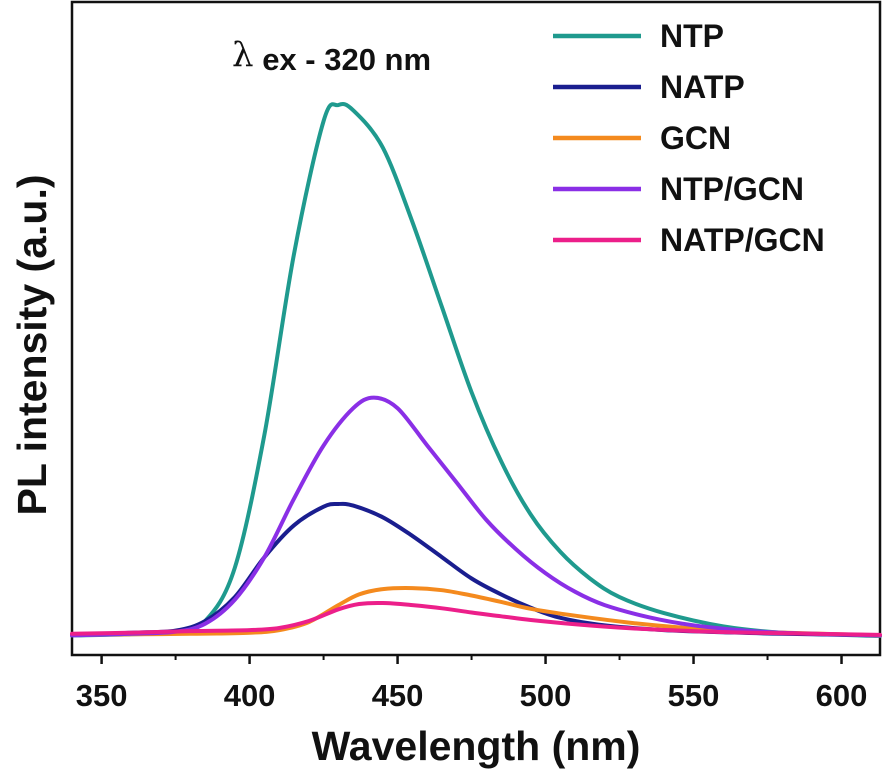 Image resolution: width=885 pixels, height=781 pixels. Describe the element at coordinates (742, 240) in the screenshot. I see `legend-label-natp-gcn: NATP/GCN` at that location.